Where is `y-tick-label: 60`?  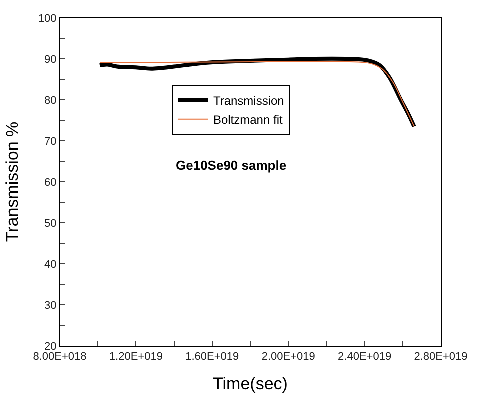 y-tick-label: 60 is located at coordinates (50, 182).